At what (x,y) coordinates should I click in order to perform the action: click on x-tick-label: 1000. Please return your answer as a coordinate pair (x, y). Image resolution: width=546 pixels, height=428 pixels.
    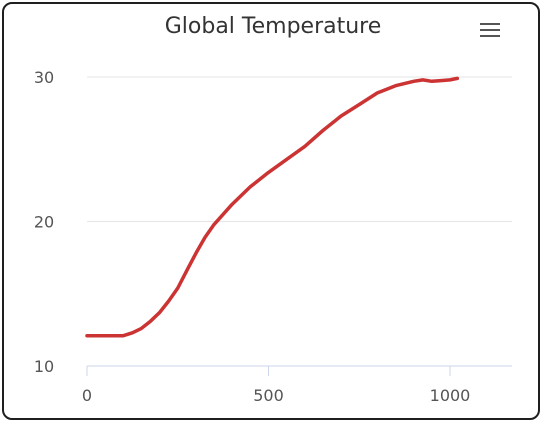
    Looking at the image, I should click on (450, 395).